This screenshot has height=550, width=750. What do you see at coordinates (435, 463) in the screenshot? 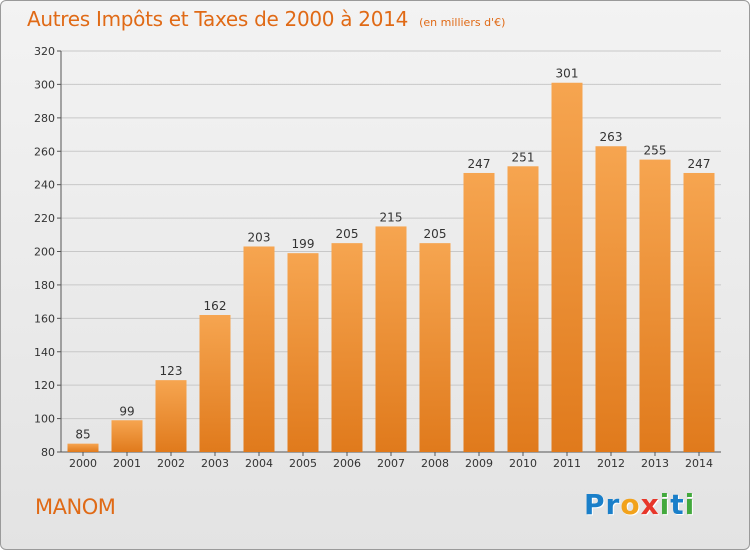
I see `x-tick-label: 2008` at bounding box center [435, 463].